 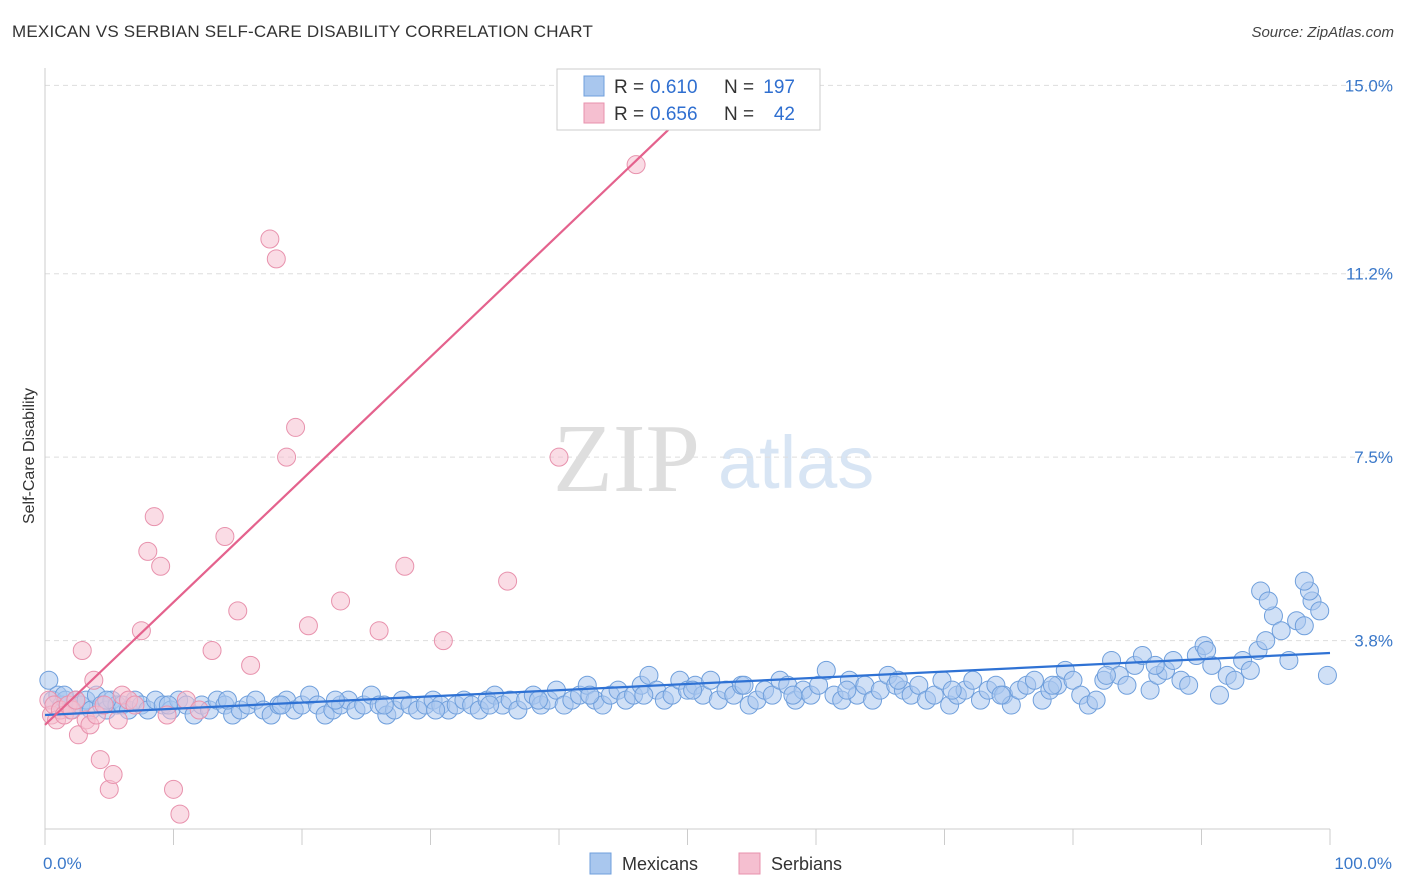 I want to click on stats-legend-swatch-mexicans, so click(x=594, y=86).